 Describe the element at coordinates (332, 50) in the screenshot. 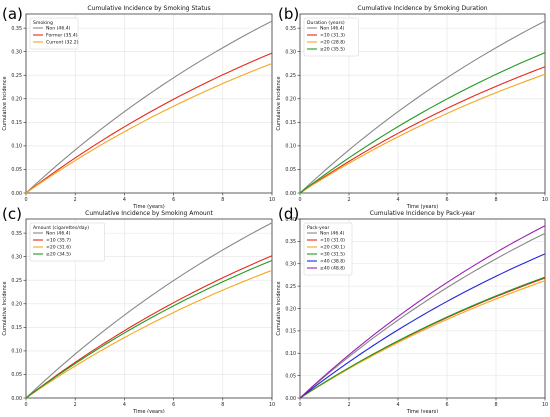

I see `legend-label: ≥20 (35.5)` at that location.